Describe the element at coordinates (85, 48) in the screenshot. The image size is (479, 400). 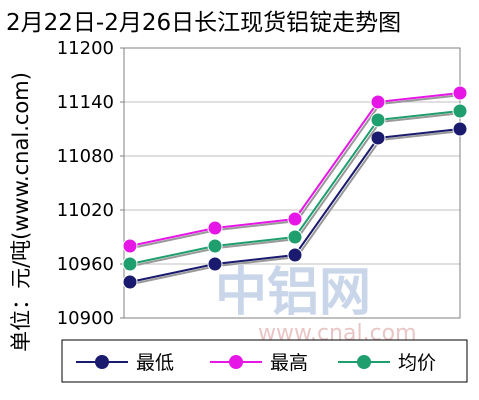
I see `y-tick-label: 11200` at that location.